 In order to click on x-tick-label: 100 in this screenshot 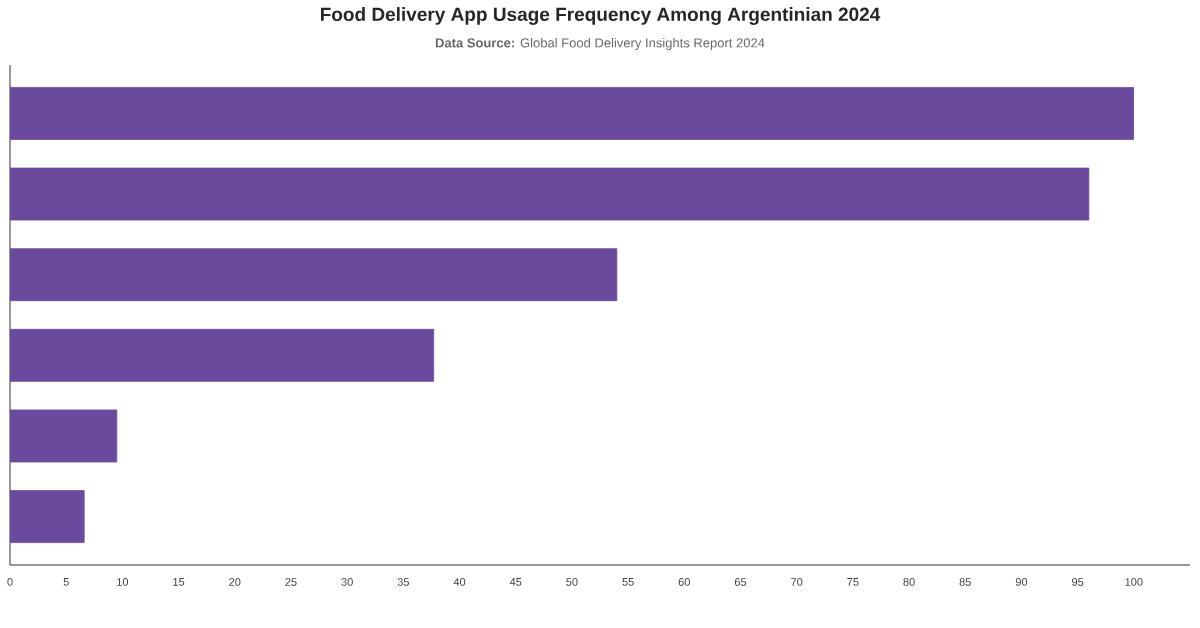, I will do `click(1134, 582)`.